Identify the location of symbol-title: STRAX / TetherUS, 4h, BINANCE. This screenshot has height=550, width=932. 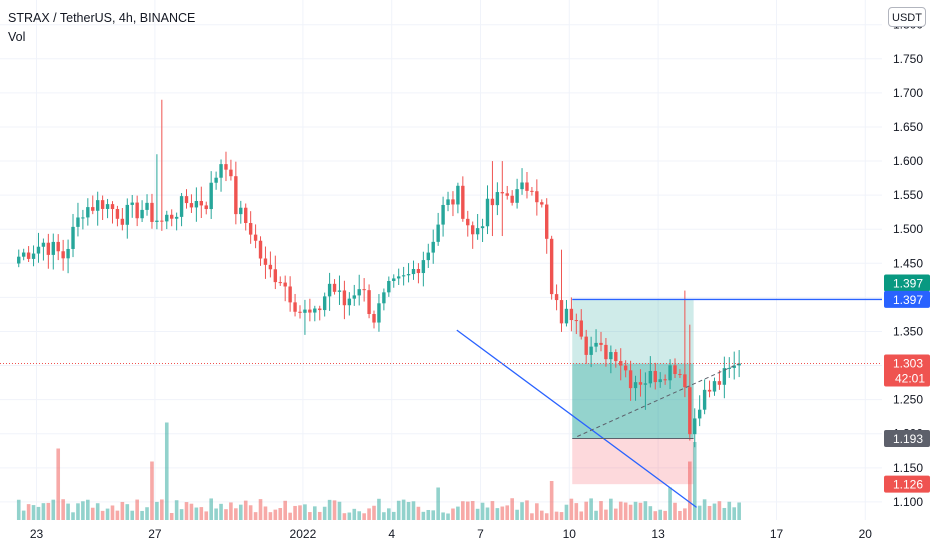
(102, 18).